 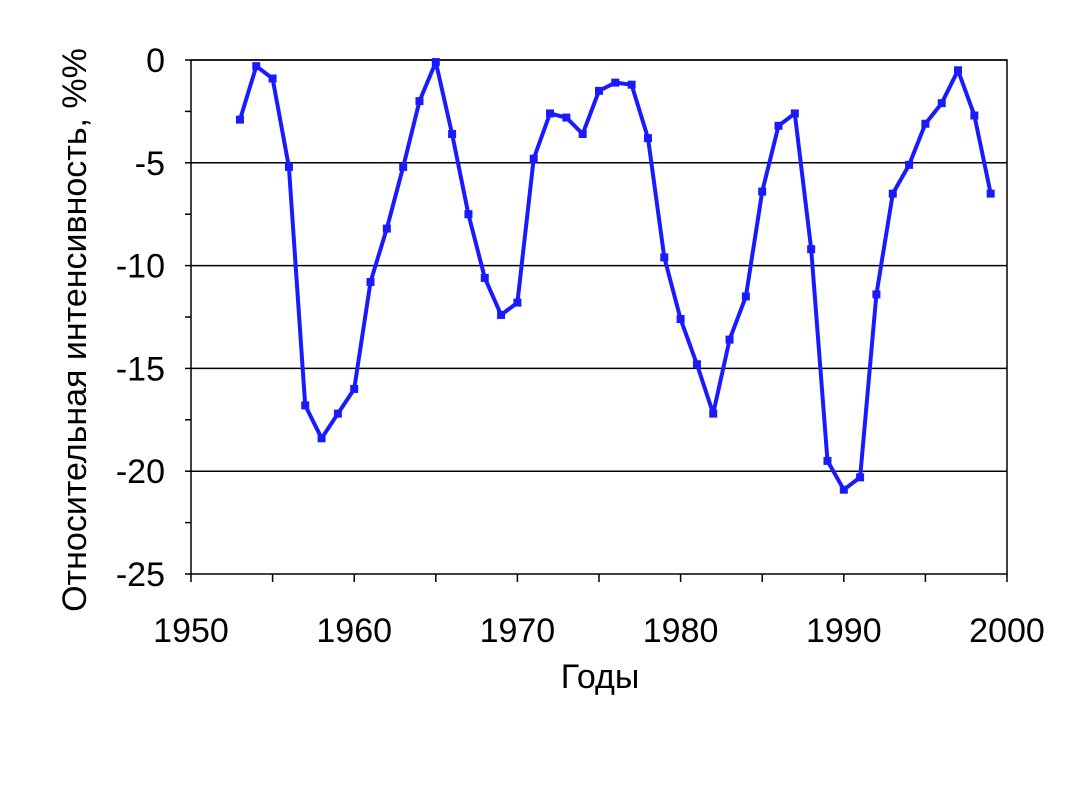 I want to click on x-tick-label: 1970, so click(x=518, y=631).